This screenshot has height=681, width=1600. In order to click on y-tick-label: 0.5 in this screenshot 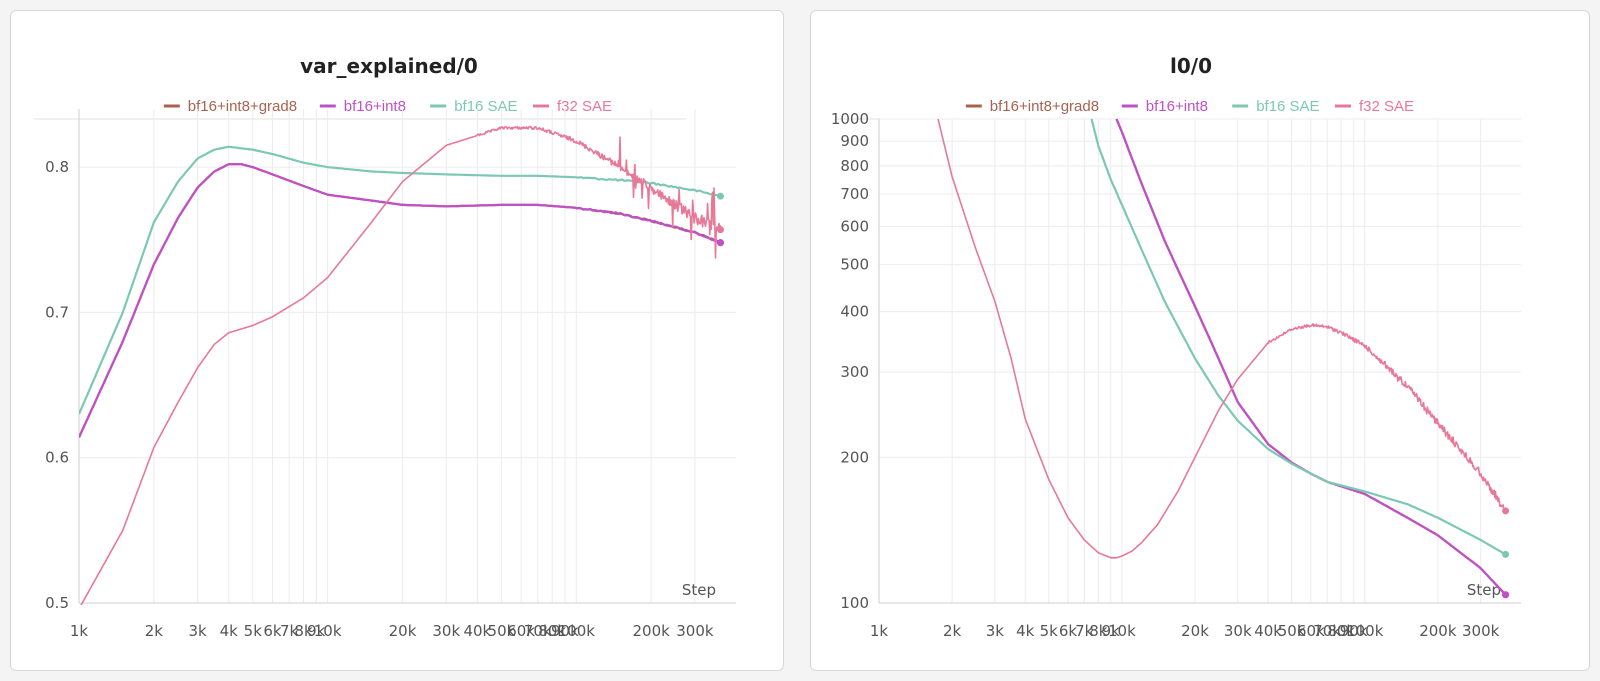, I will do `click(57, 603)`.